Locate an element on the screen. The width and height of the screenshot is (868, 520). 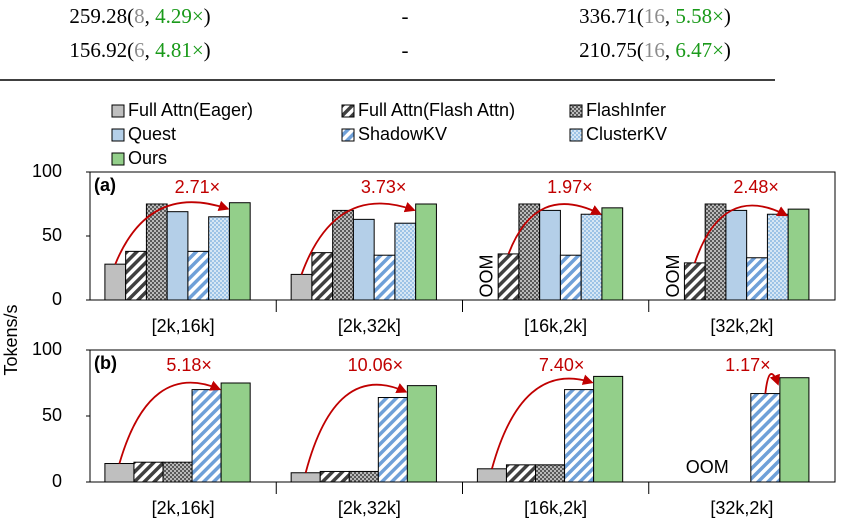
cell-part: 8 is located at coordinates (139, 16).